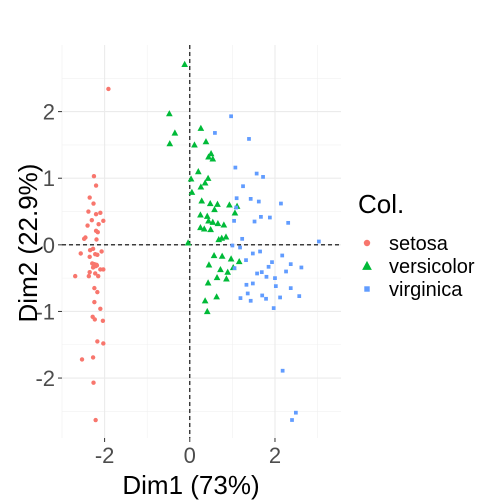 Image resolution: width=504 pixels, height=504 pixels. Describe the element at coordinates (275, 455) in the screenshot. I see `x-tick-label: 2` at that location.